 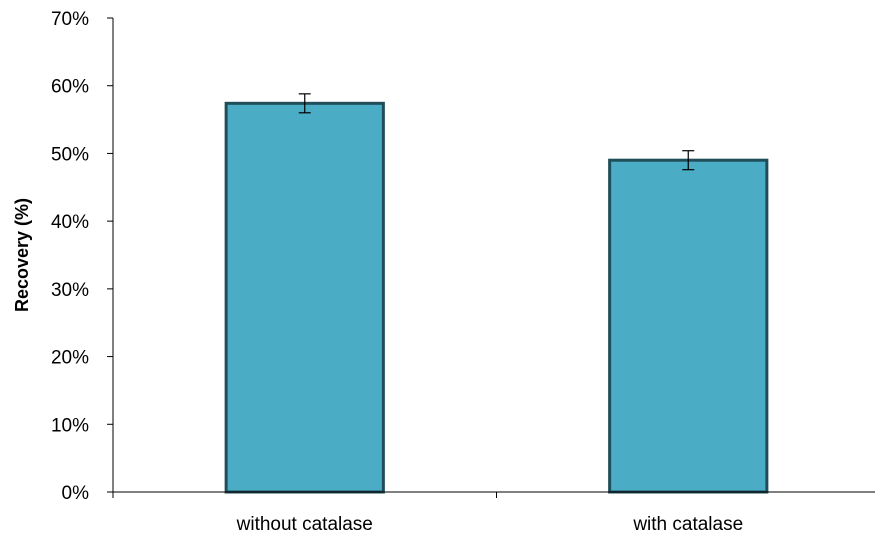 What do you see at coordinates (496, 132) in the screenshot?
I see `error-bars-layer` at bounding box center [496, 132].